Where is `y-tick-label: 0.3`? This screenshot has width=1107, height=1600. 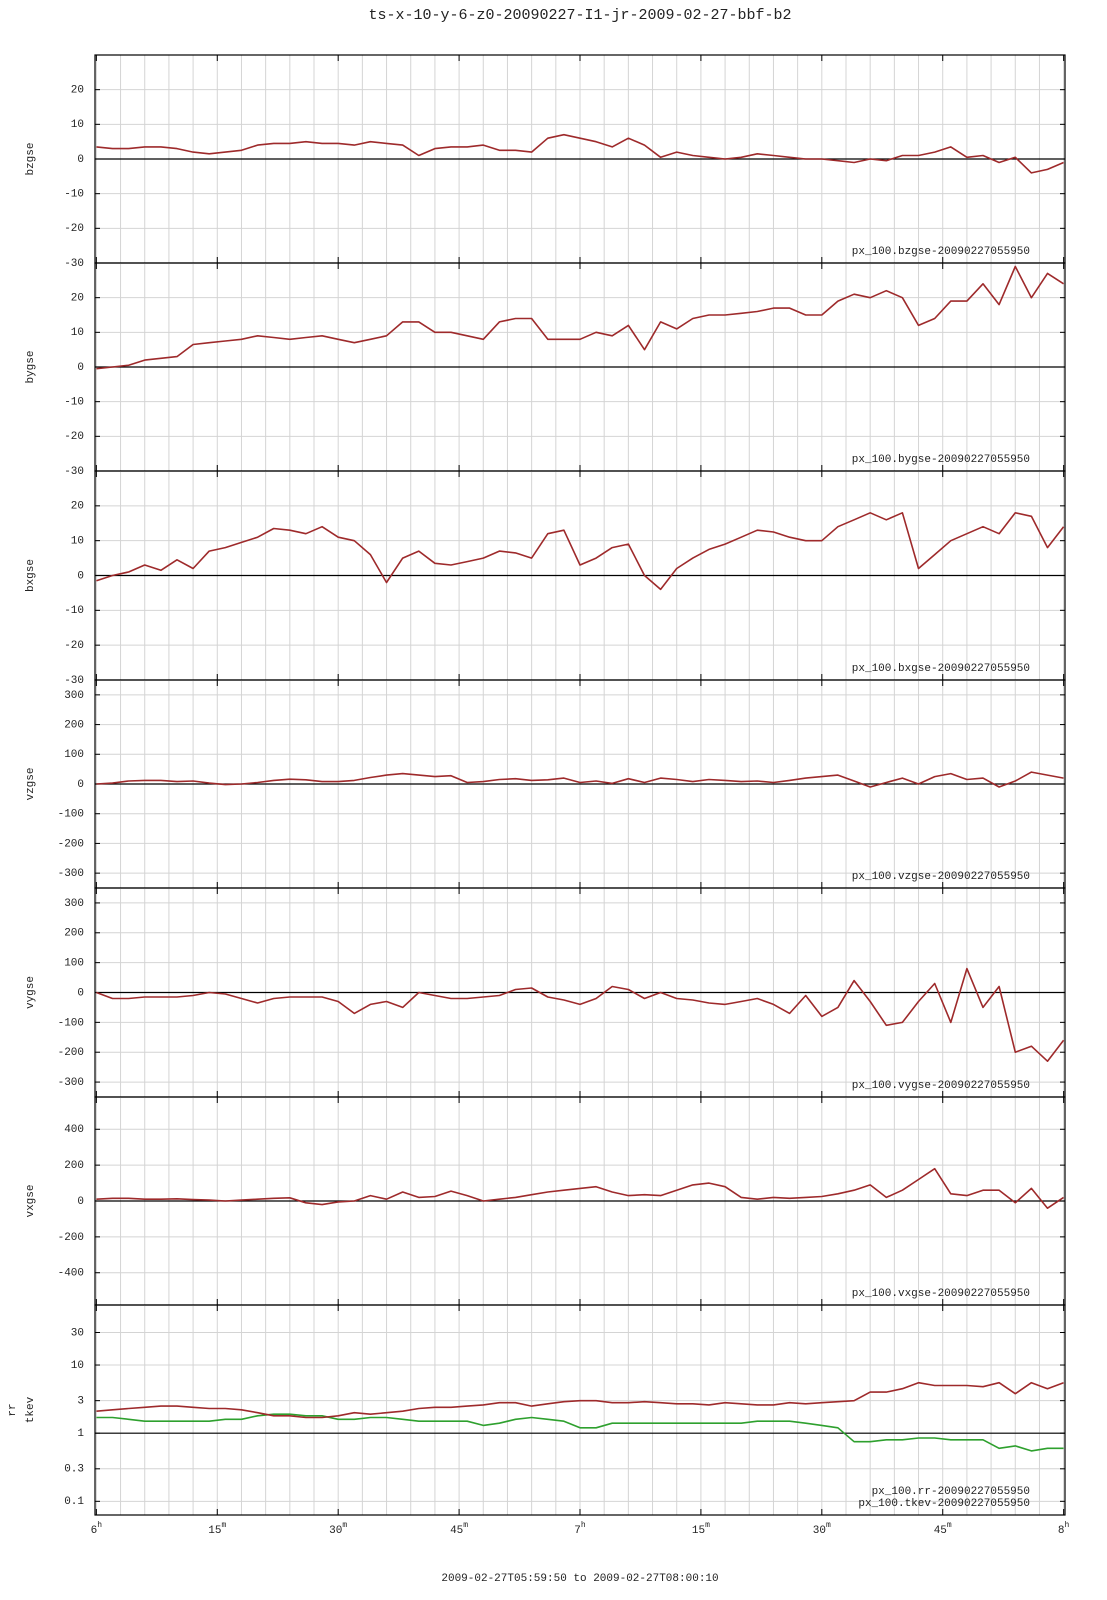 y-tick-label: 0.3 is located at coordinates (74, 1470).